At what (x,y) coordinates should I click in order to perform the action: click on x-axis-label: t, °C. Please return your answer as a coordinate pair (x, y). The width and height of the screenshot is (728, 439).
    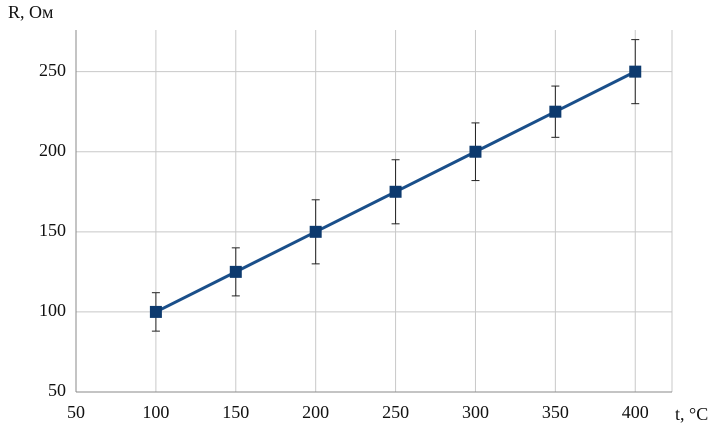
    Looking at the image, I should click on (691, 414).